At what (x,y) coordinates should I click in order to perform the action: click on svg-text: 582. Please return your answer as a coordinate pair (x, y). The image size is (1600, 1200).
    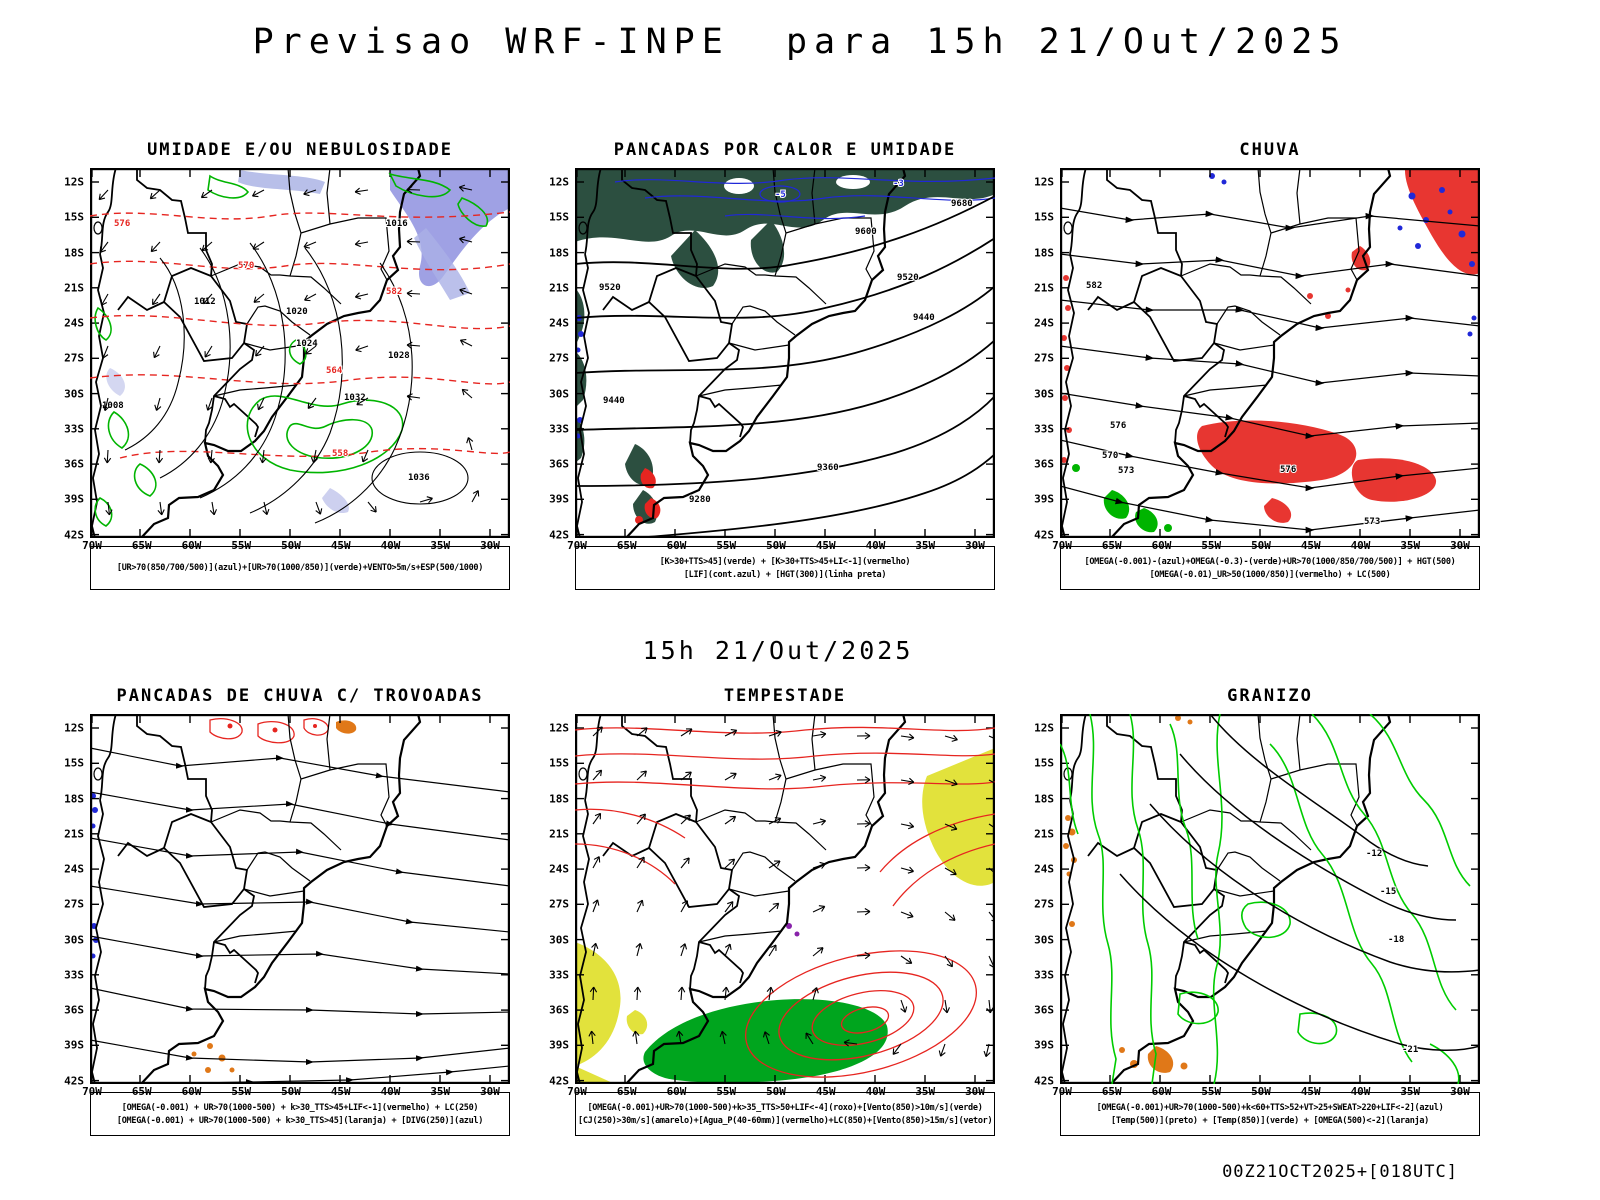
    Looking at the image, I should click on (1094, 286).